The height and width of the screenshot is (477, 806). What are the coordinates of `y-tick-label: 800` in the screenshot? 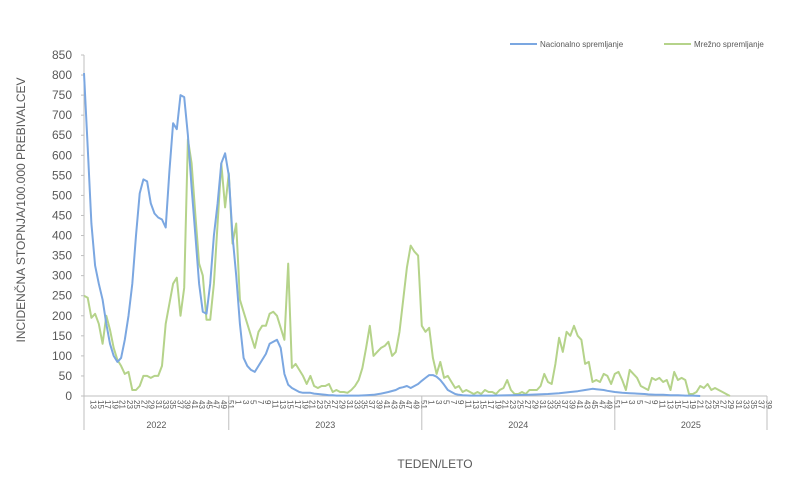 It's located at (62, 75).